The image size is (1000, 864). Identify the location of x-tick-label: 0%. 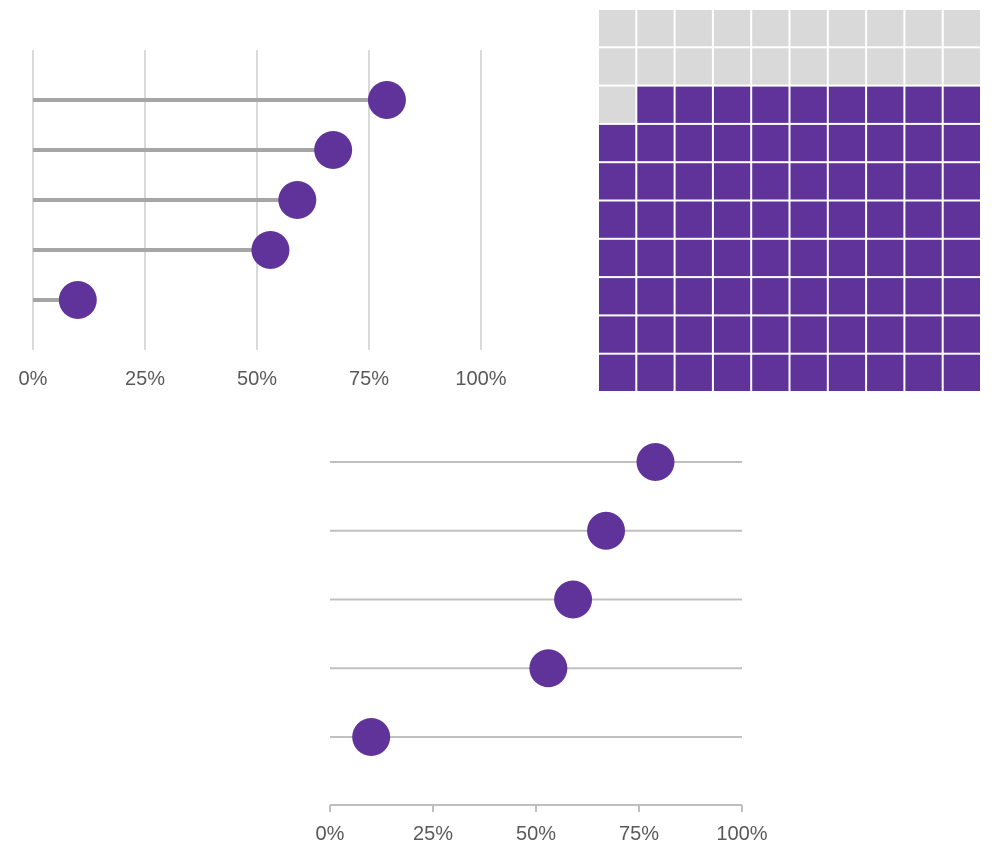
(330, 834).